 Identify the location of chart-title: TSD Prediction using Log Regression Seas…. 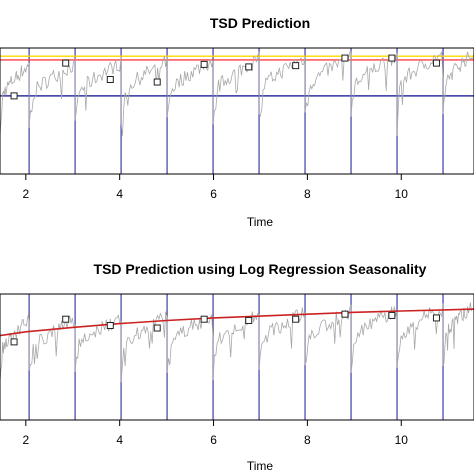
(260, 269).